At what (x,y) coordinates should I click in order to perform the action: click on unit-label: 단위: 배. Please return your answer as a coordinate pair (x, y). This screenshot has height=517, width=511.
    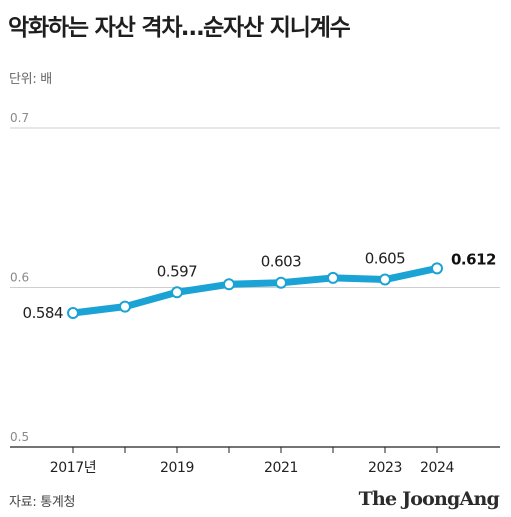
    Looking at the image, I should click on (30, 79).